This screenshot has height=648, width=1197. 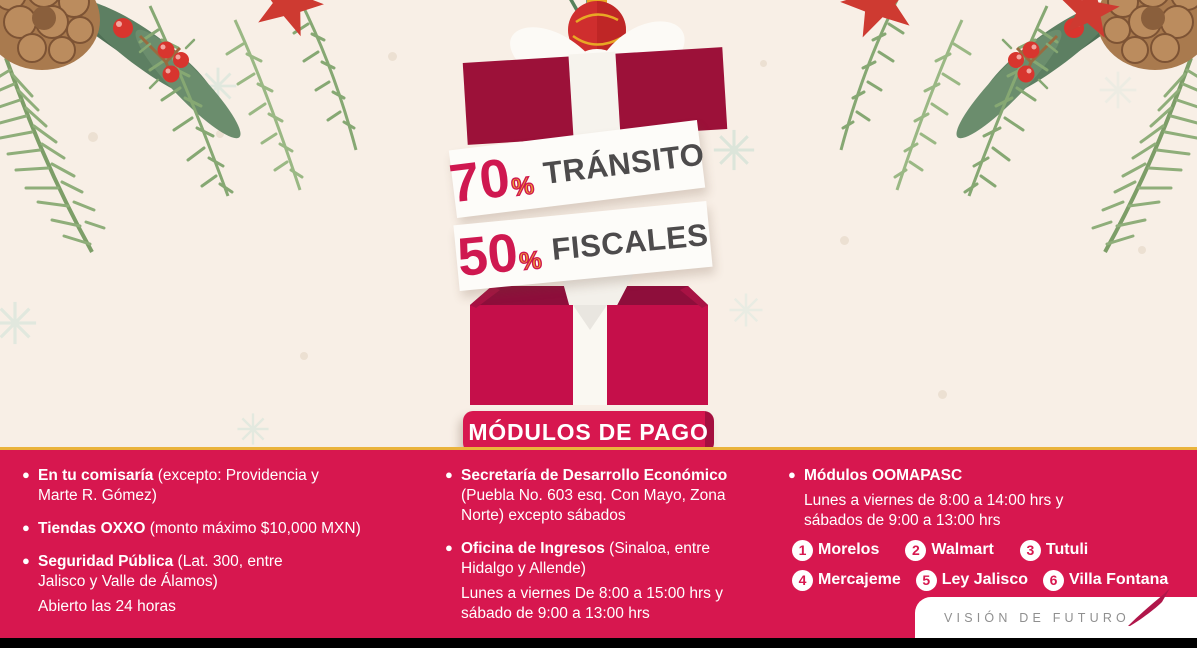 What do you see at coordinates (1030, 550) in the screenshot?
I see `module-number-badge: 3` at bounding box center [1030, 550].